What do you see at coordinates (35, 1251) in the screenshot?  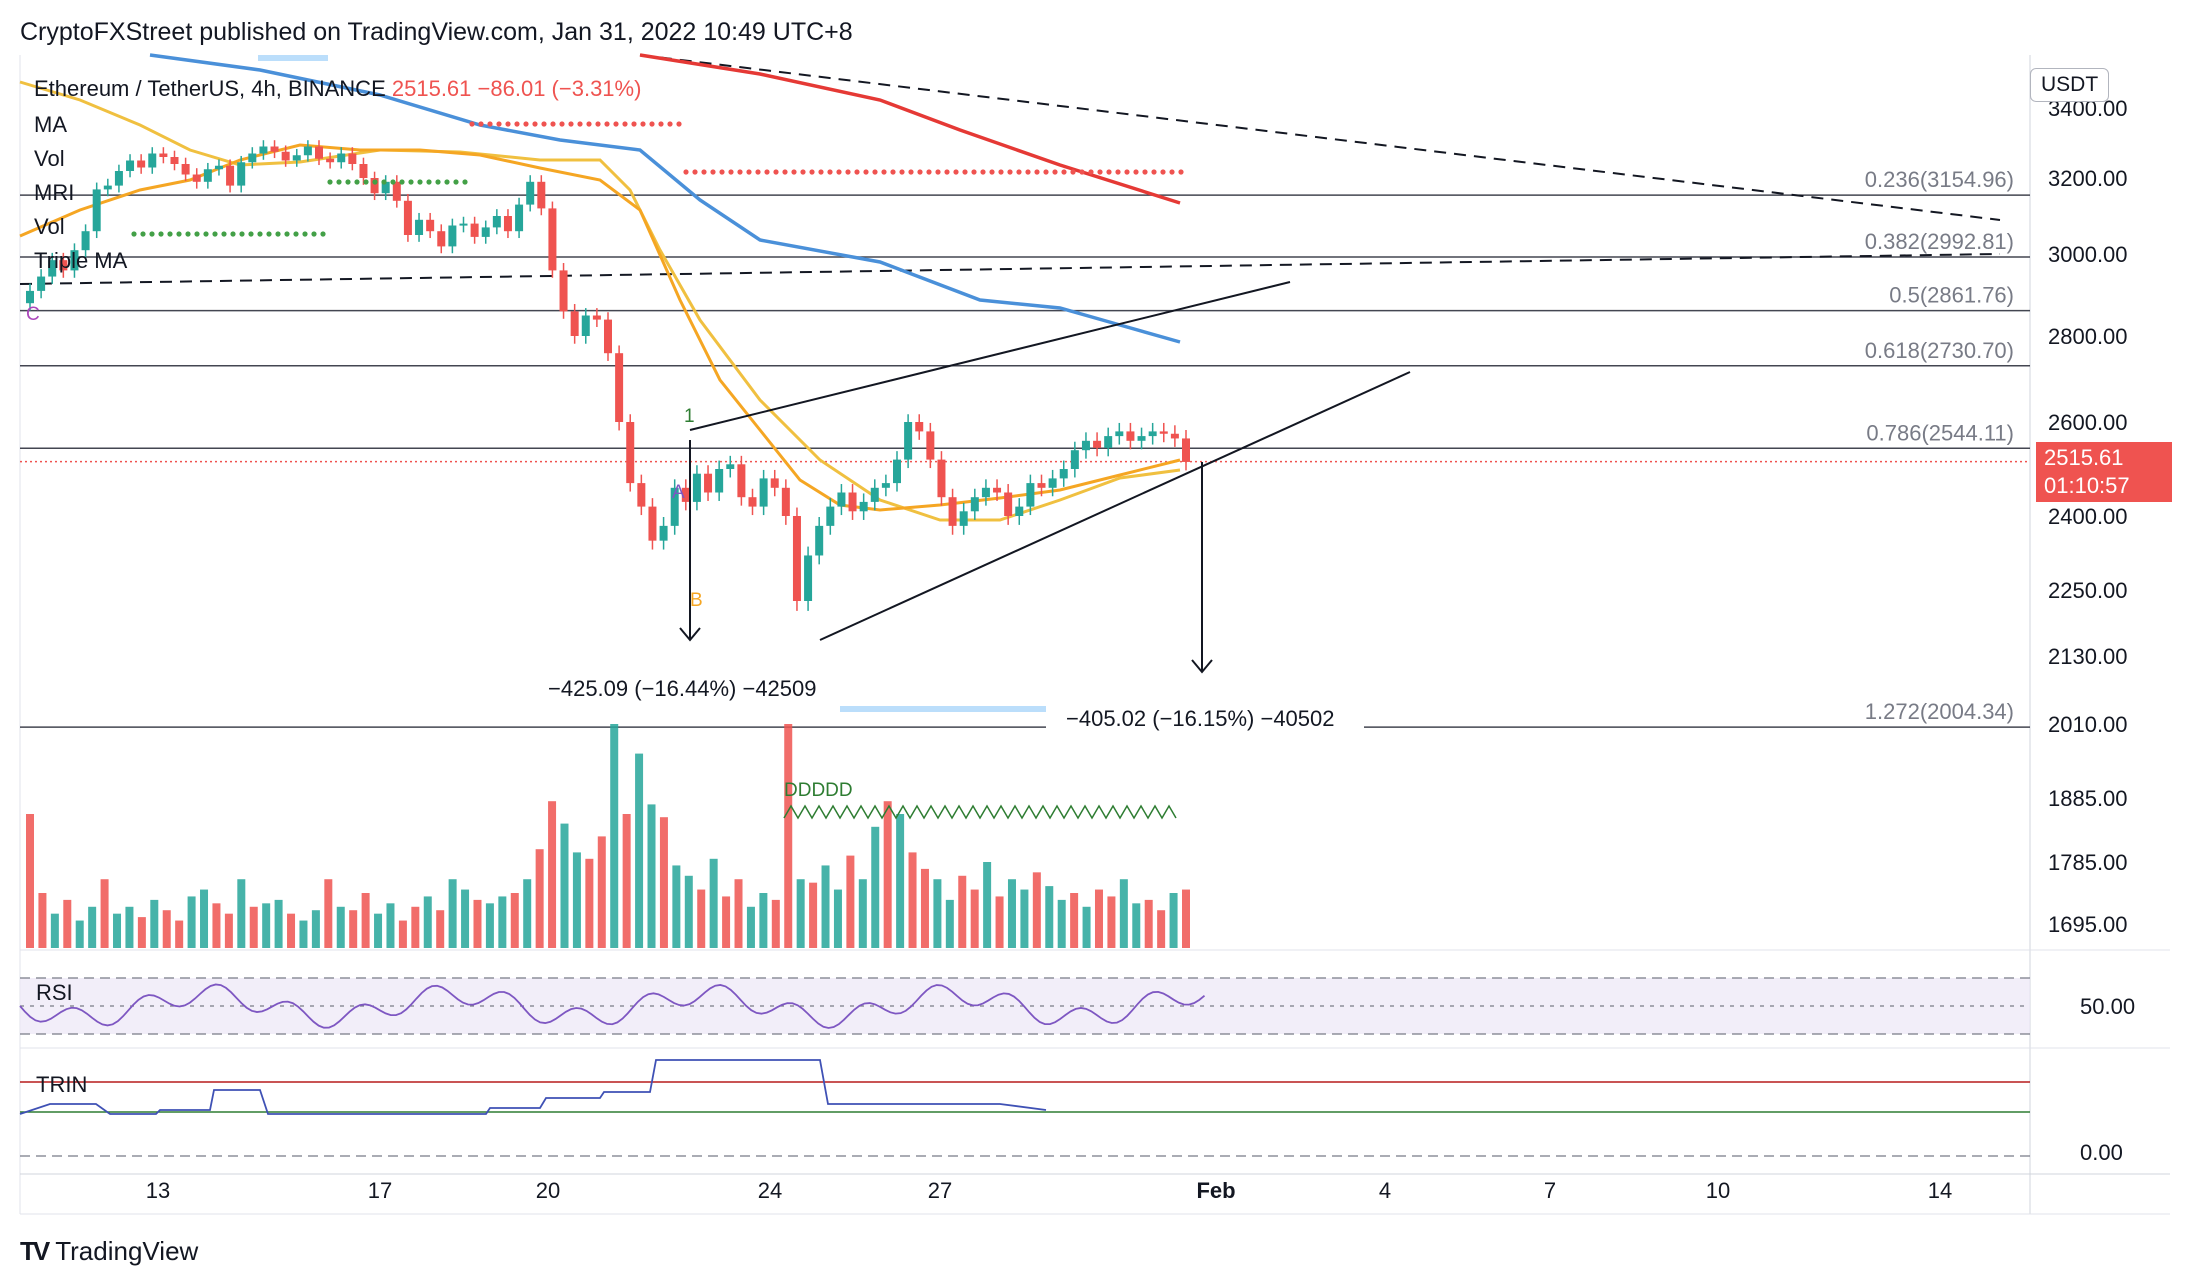 I see `tradingview-mark-icon: TV` at bounding box center [35, 1251].